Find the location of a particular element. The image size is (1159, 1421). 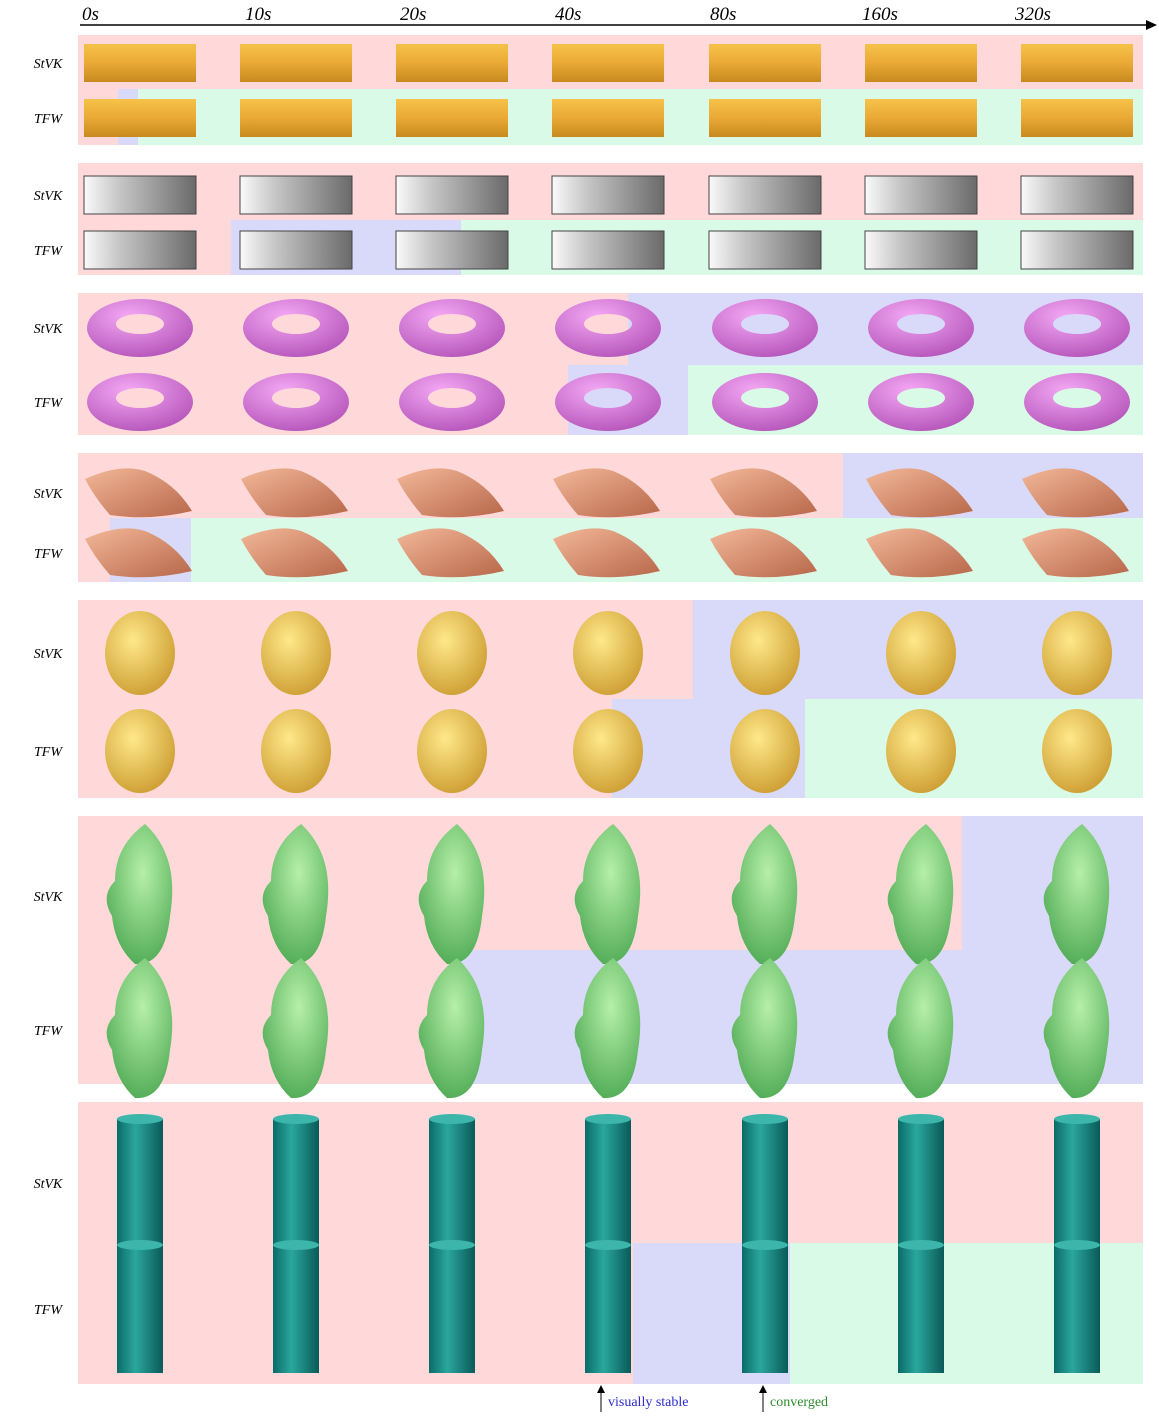

time-label: 160s is located at coordinates (880, 14).